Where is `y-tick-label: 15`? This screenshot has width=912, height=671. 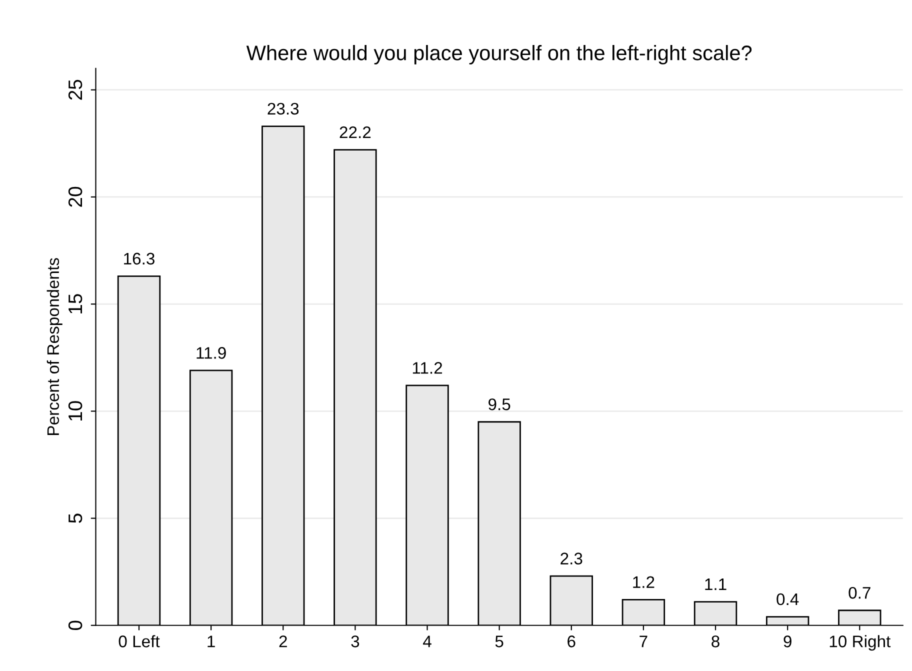
y-tick-label: 15 is located at coordinates (75, 304).